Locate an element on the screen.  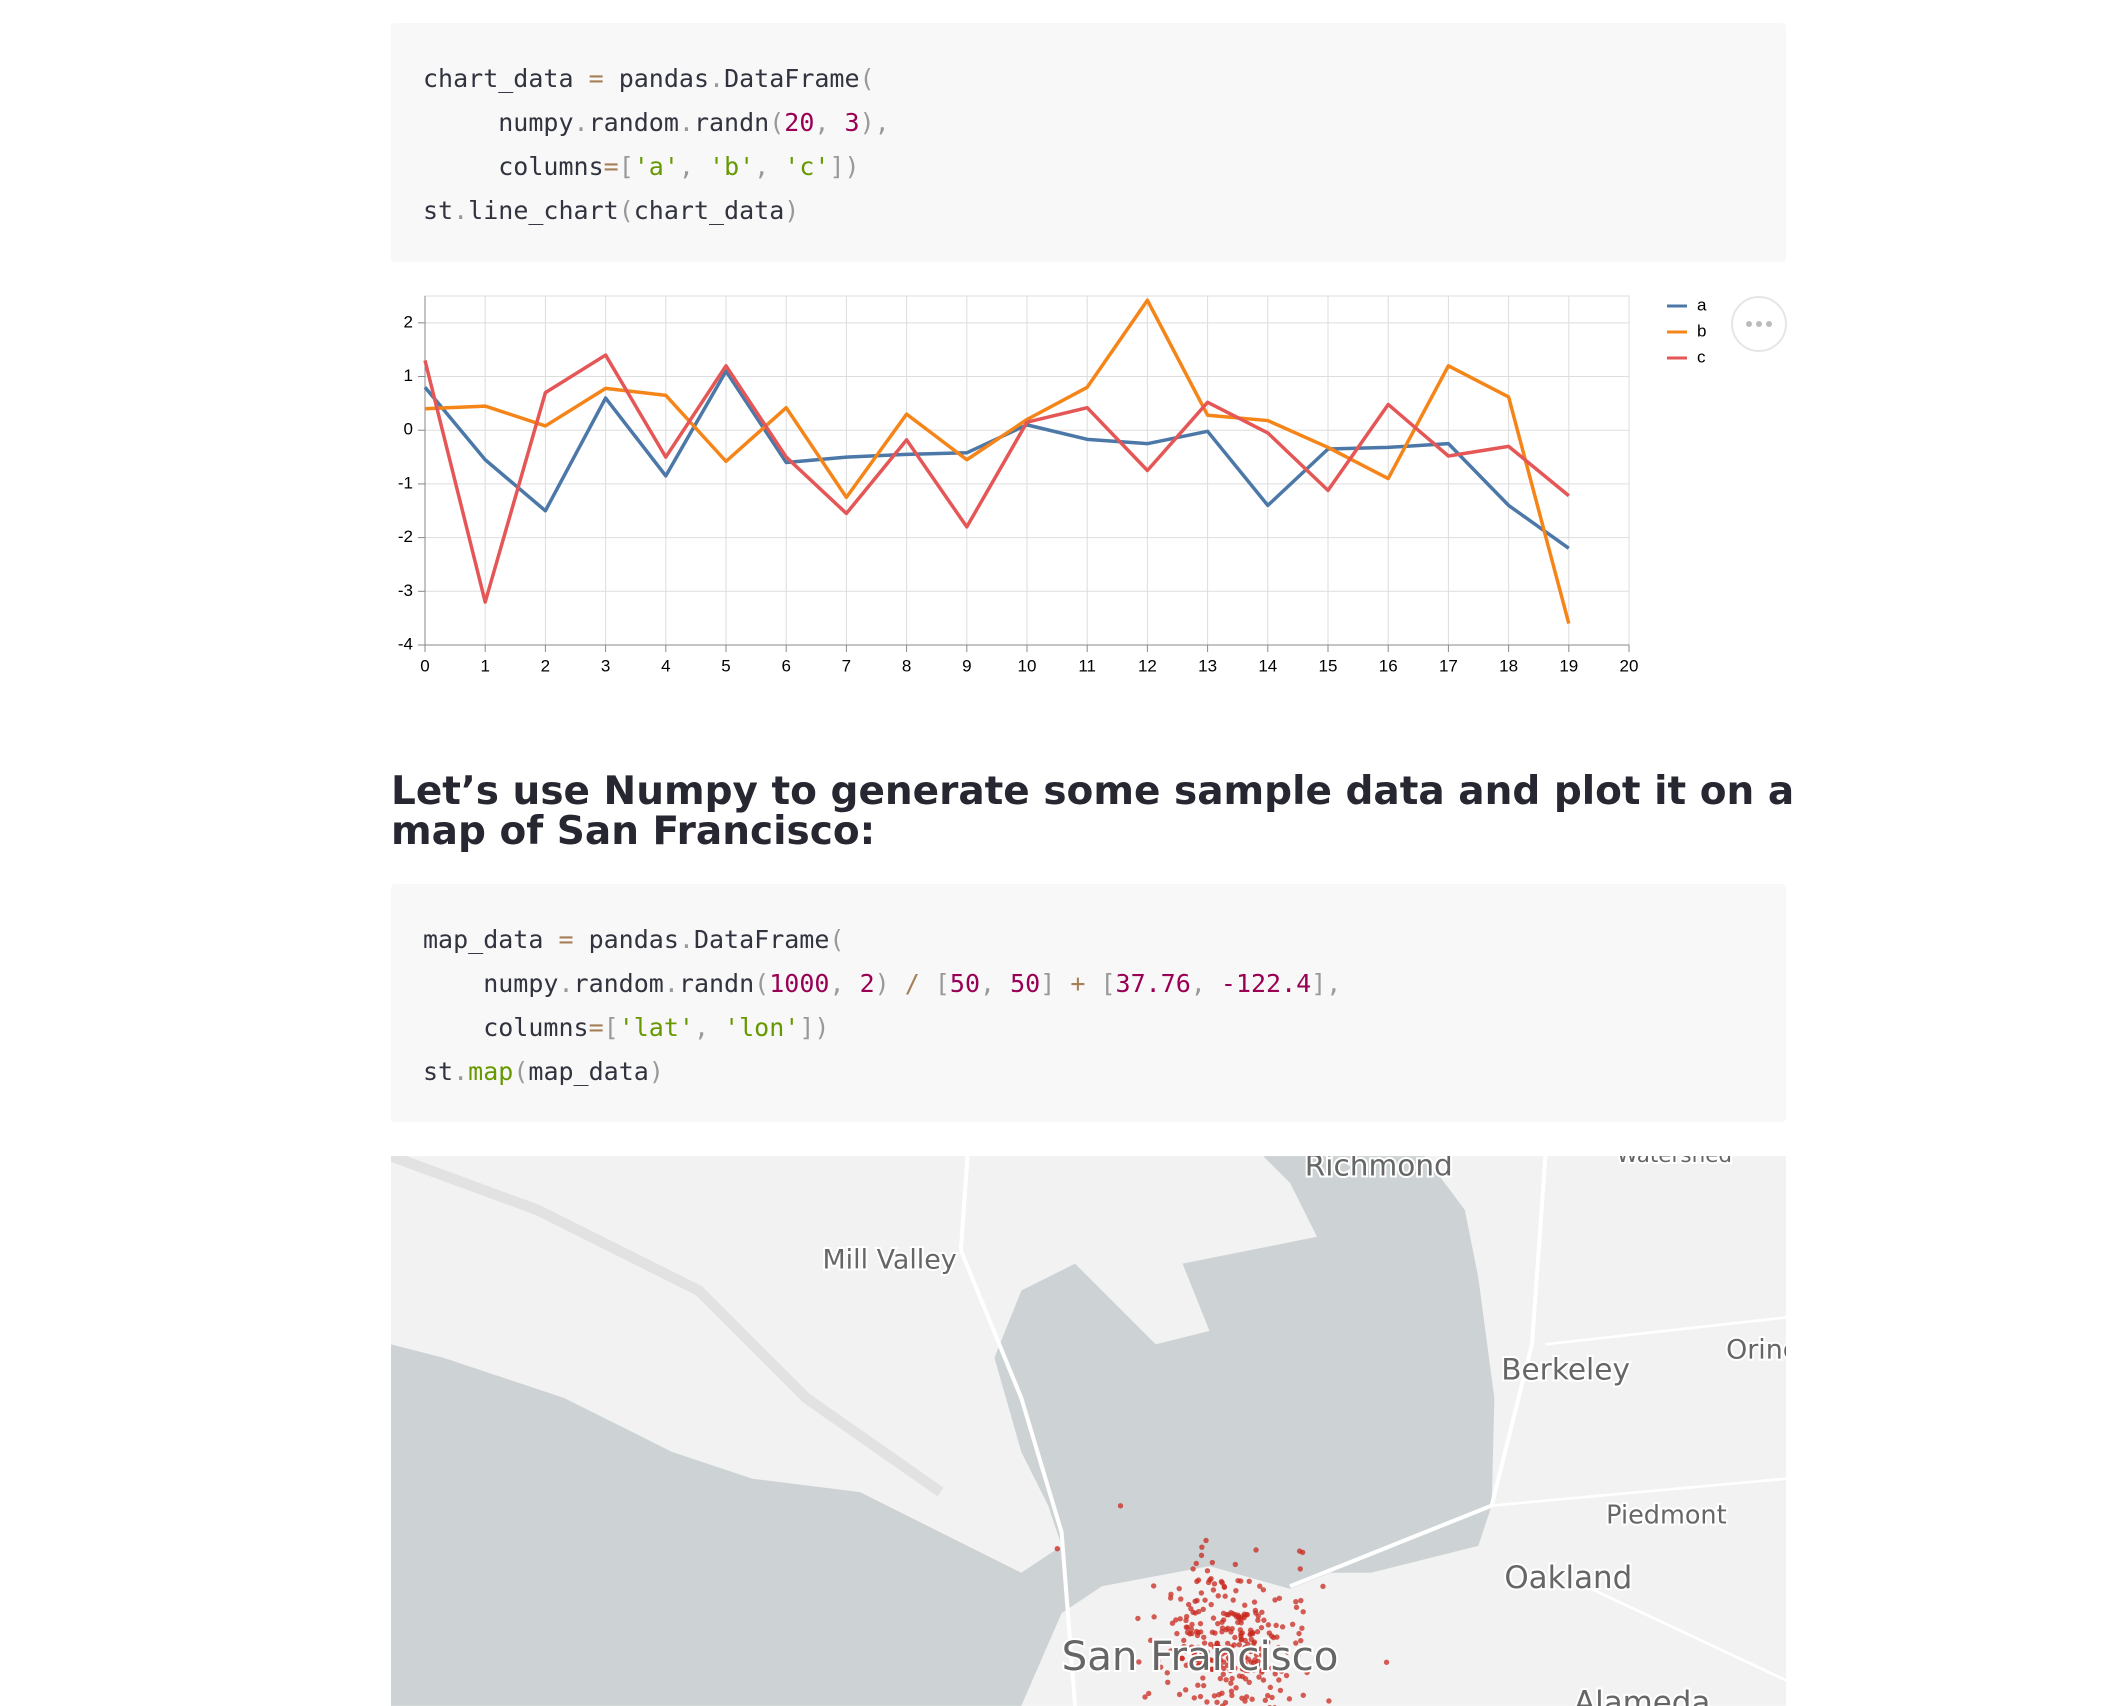
code-token: 'c' is located at coordinates (807, 166).